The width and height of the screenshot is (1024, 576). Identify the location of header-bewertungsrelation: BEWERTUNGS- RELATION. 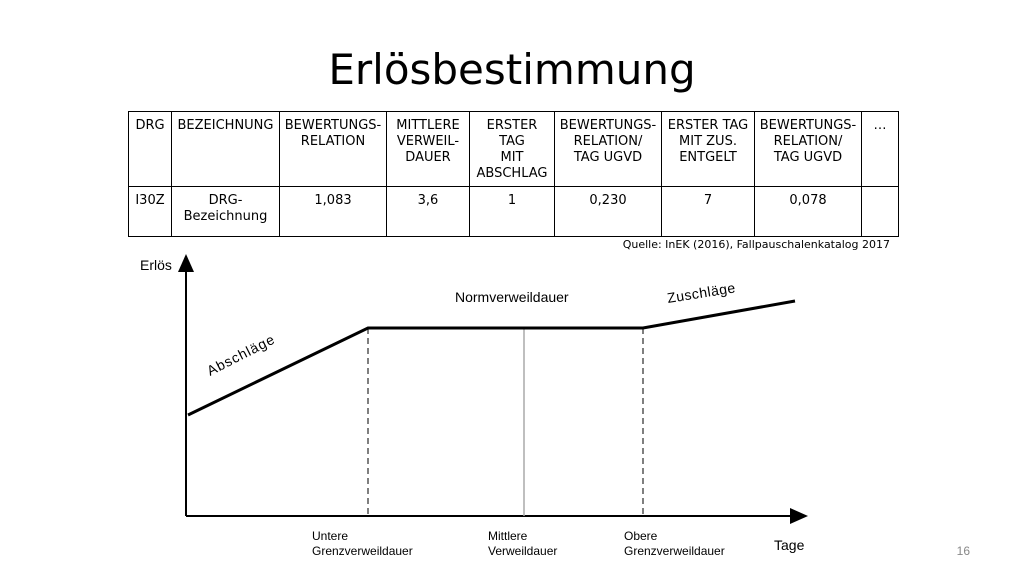
(333, 149).